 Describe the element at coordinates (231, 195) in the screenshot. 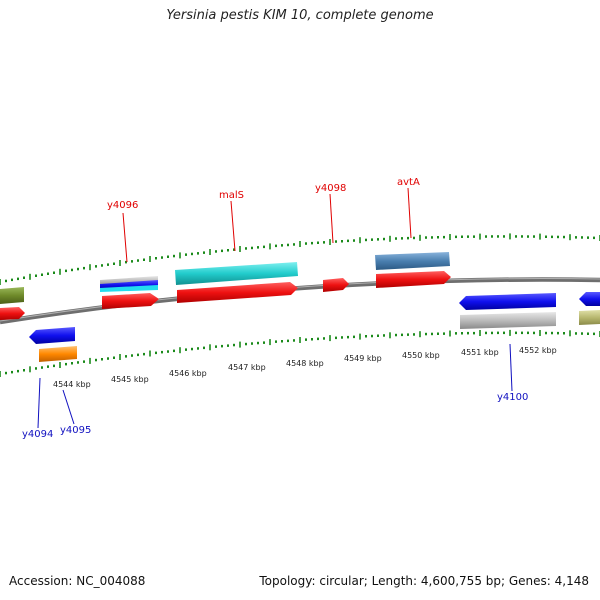

I see `gene-label-malS: malS` at that location.